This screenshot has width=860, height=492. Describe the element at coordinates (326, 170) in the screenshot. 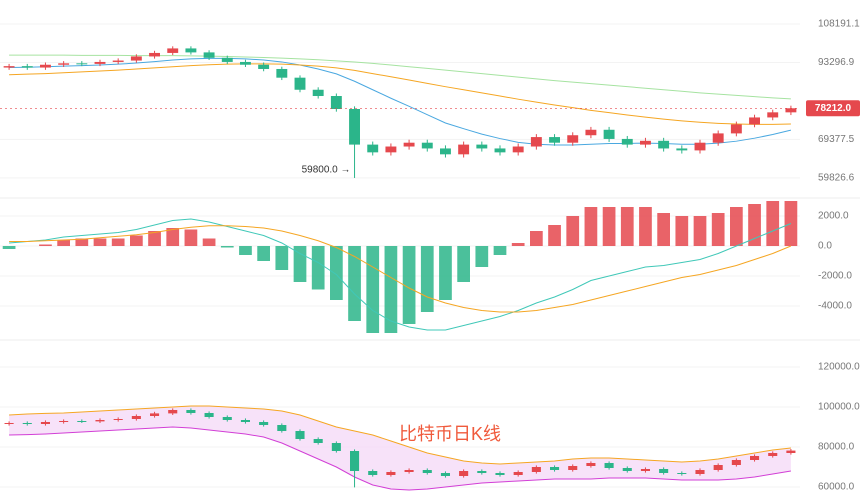

I see `low-label: 59800.0 →` at that location.